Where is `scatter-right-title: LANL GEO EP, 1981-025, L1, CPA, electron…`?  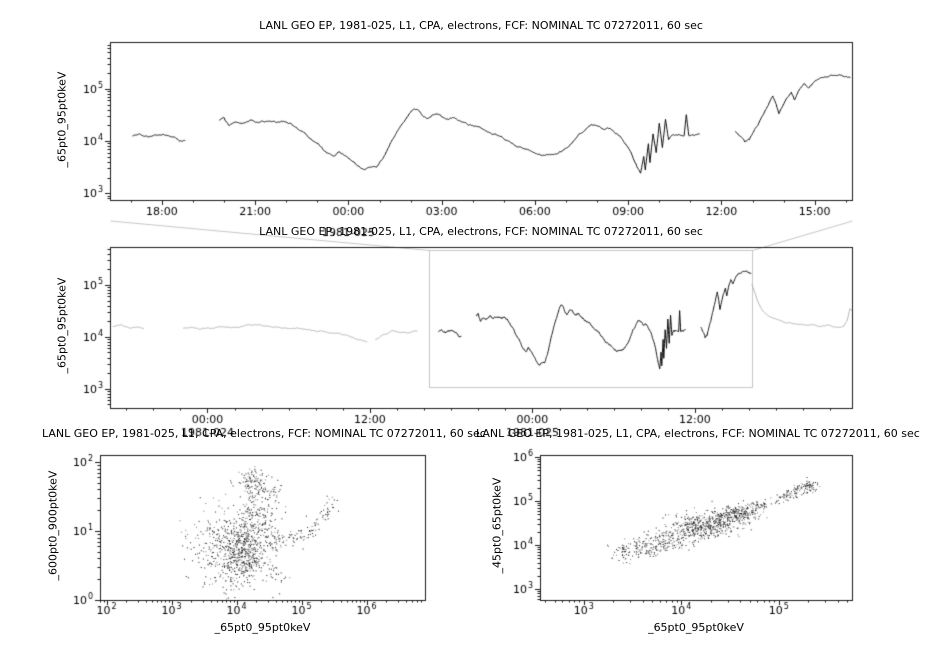
scatter-right-title: LANL GEO EP, 1981-025, L1, CPA, electron… is located at coordinates (698, 433).